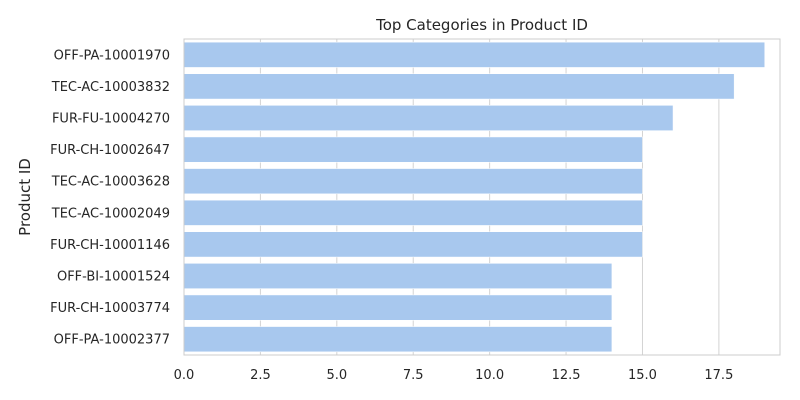 The image size is (800, 400). Describe the element at coordinates (454, 375) in the screenshot. I see `x-tick-labels: 0.0 2.5 5.0 7.5 10.0 12.5 15.0 17.5` at that location.